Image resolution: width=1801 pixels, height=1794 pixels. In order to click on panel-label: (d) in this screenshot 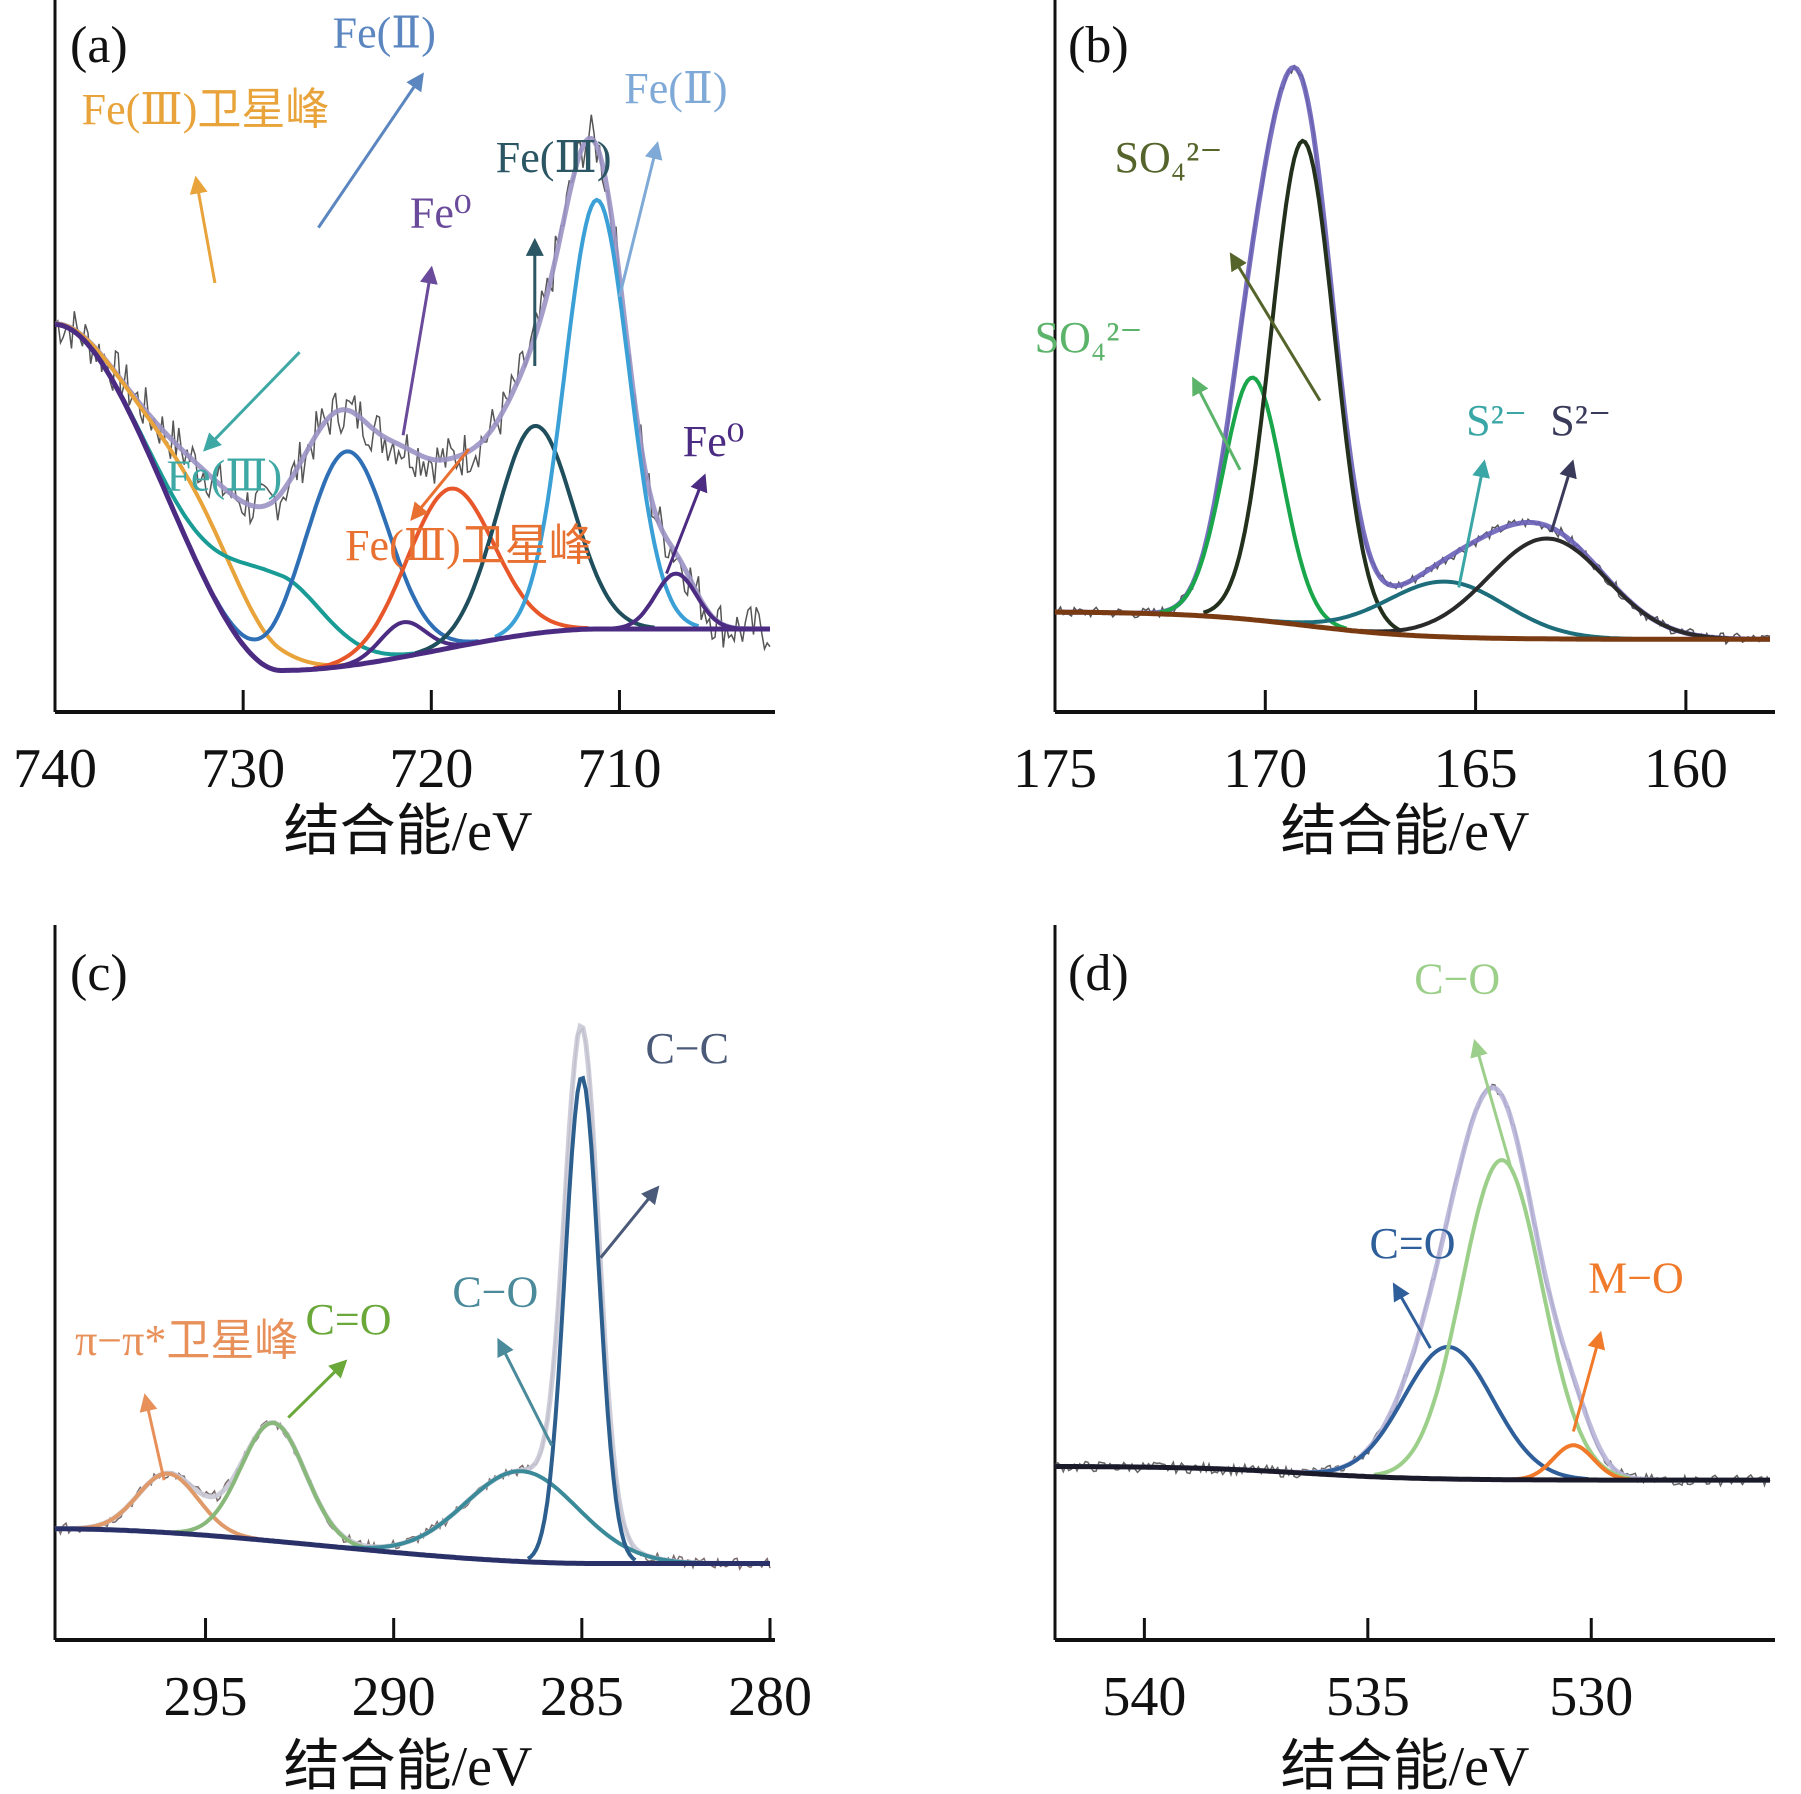, I will do `click(1098, 973)`.